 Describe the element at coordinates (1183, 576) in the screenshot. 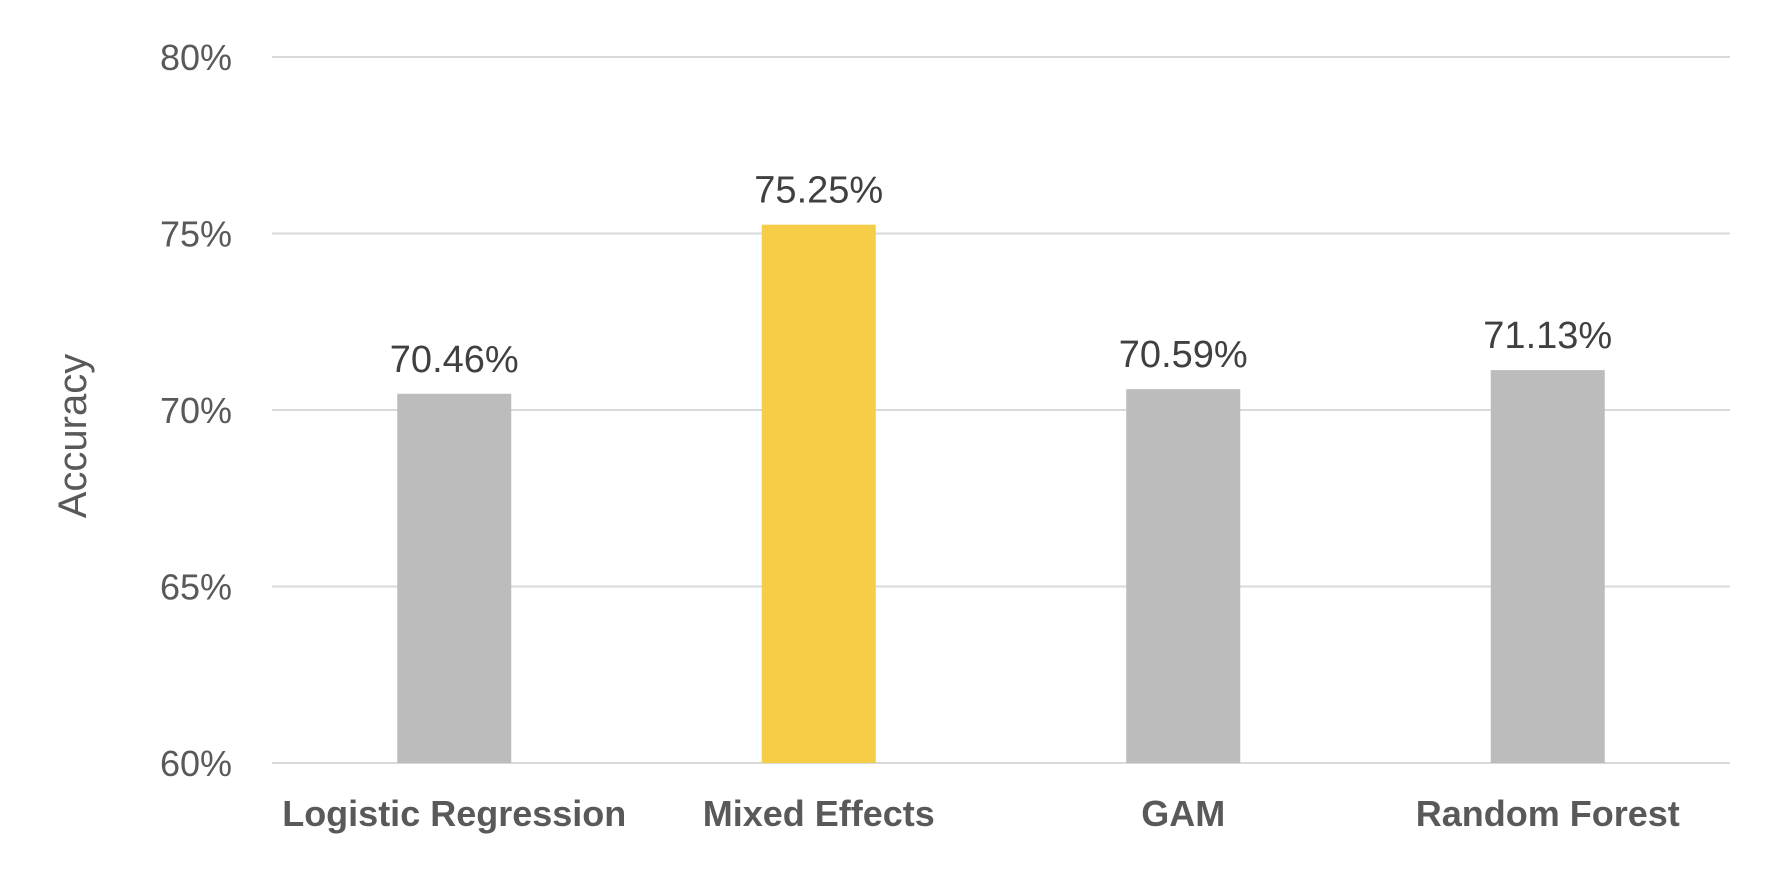

I see `bar-gam` at that location.